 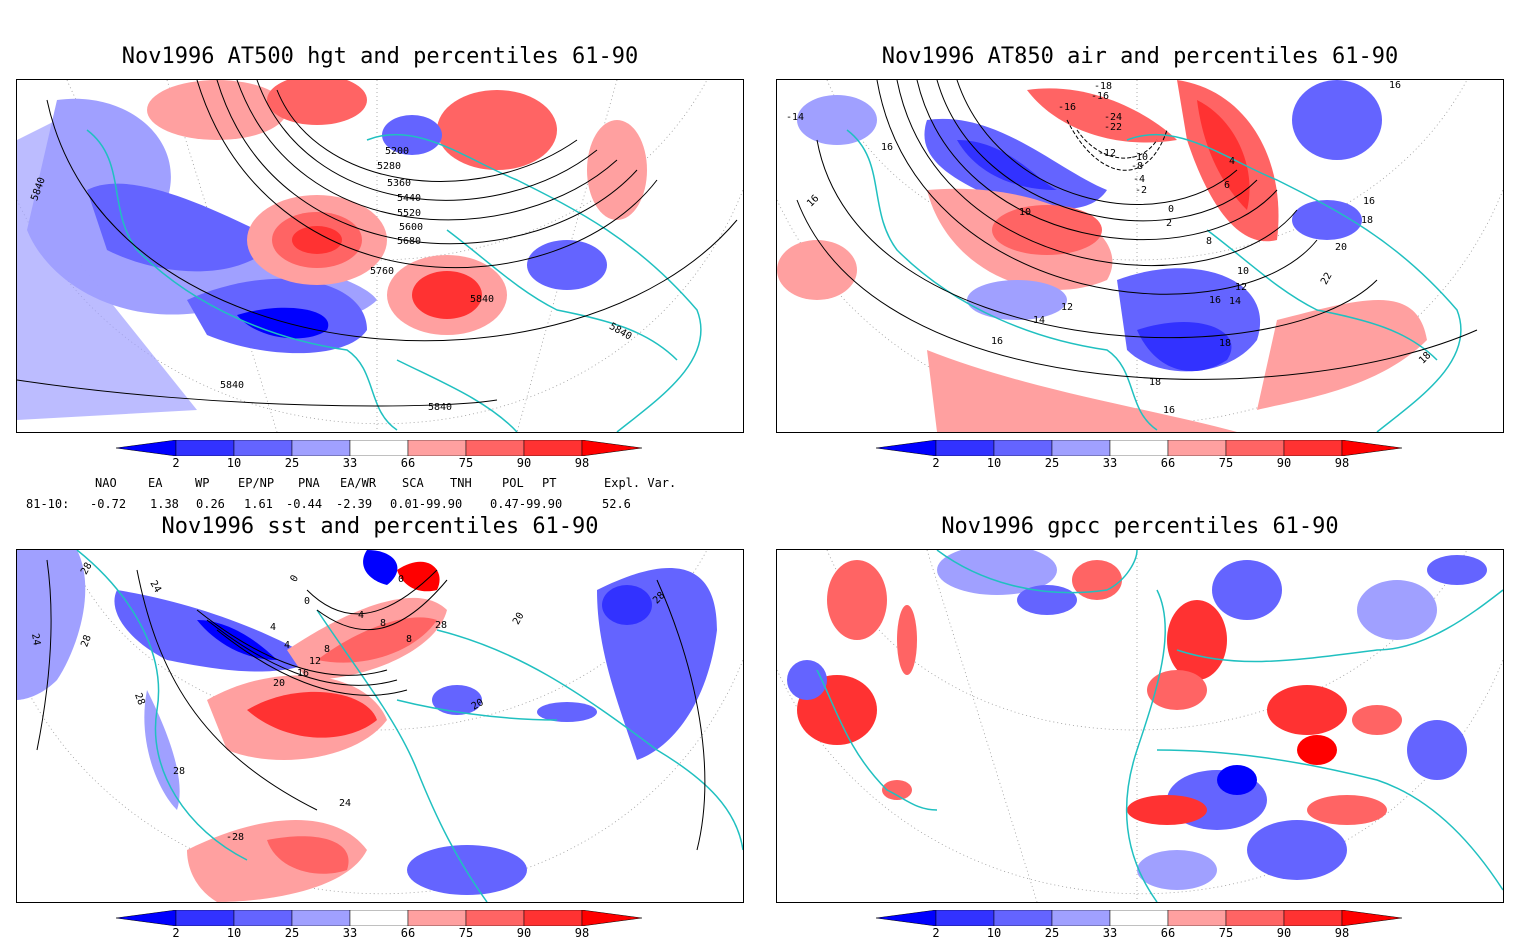 I want to click on index-header: SCA, so click(x=413, y=483).